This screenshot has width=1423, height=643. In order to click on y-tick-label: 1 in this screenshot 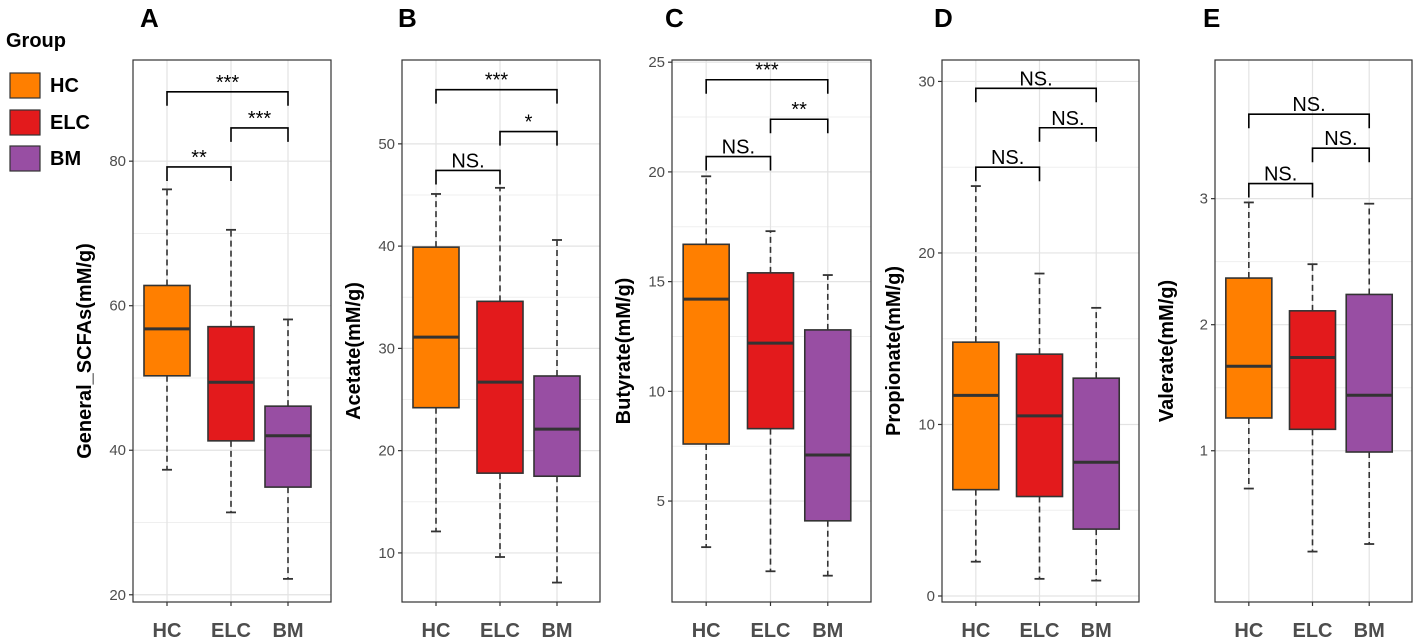, I will do `click(1204, 451)`.